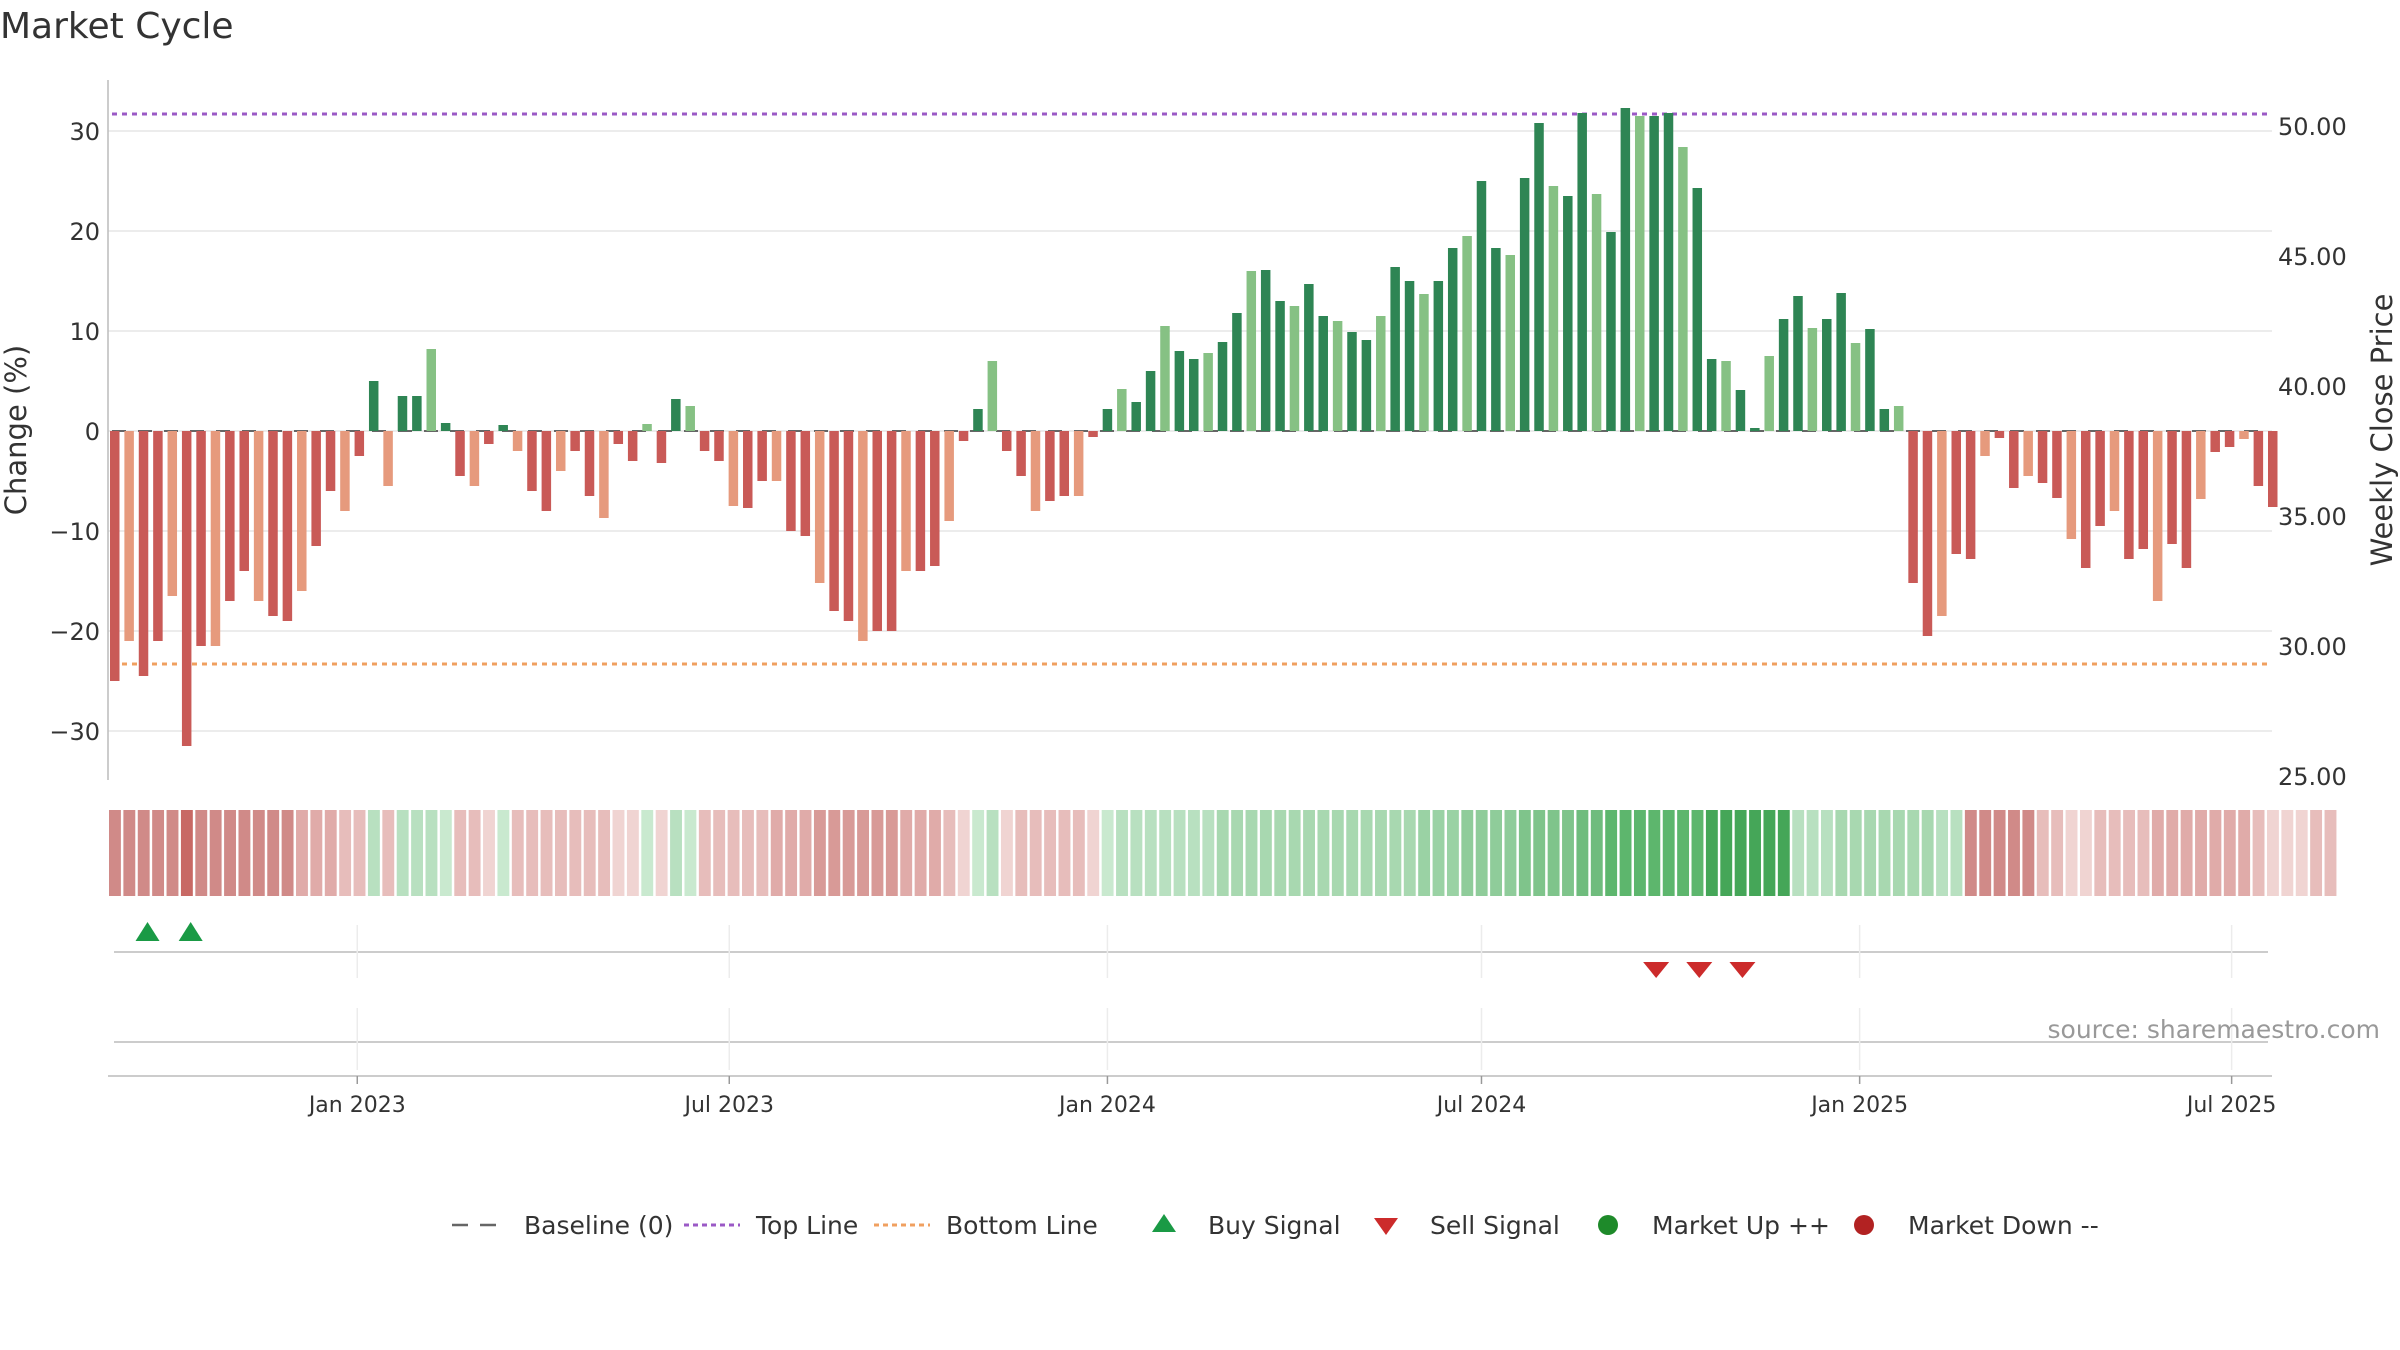 This screenshot has width=2400, height=1350. I want to click on y2-tick-label-4: 30.00, so click(2312, 647).